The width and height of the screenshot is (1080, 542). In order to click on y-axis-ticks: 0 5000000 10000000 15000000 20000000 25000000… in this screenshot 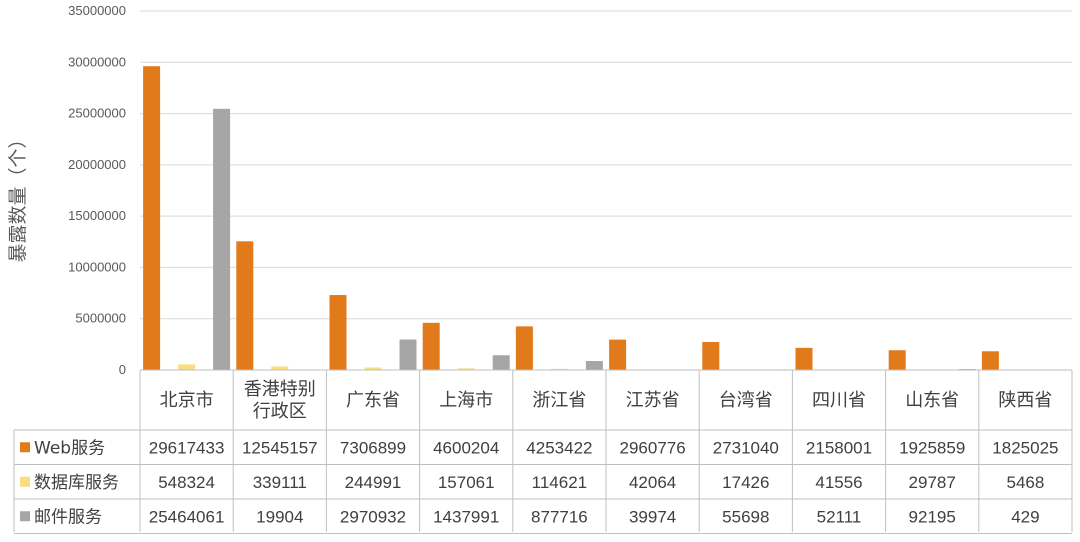, I will do `click(97, 190)`.